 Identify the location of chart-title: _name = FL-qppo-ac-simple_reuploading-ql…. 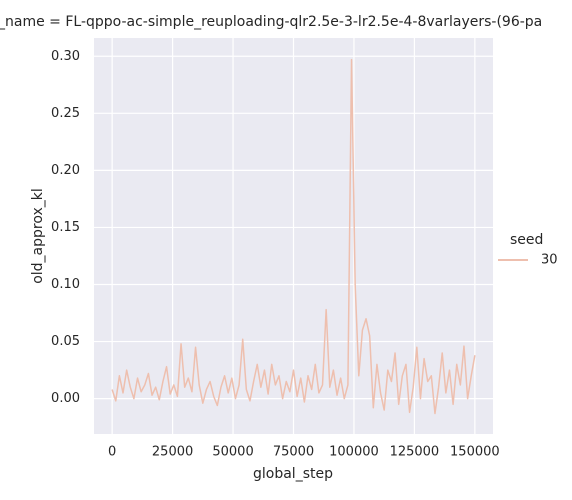
(271, 22).